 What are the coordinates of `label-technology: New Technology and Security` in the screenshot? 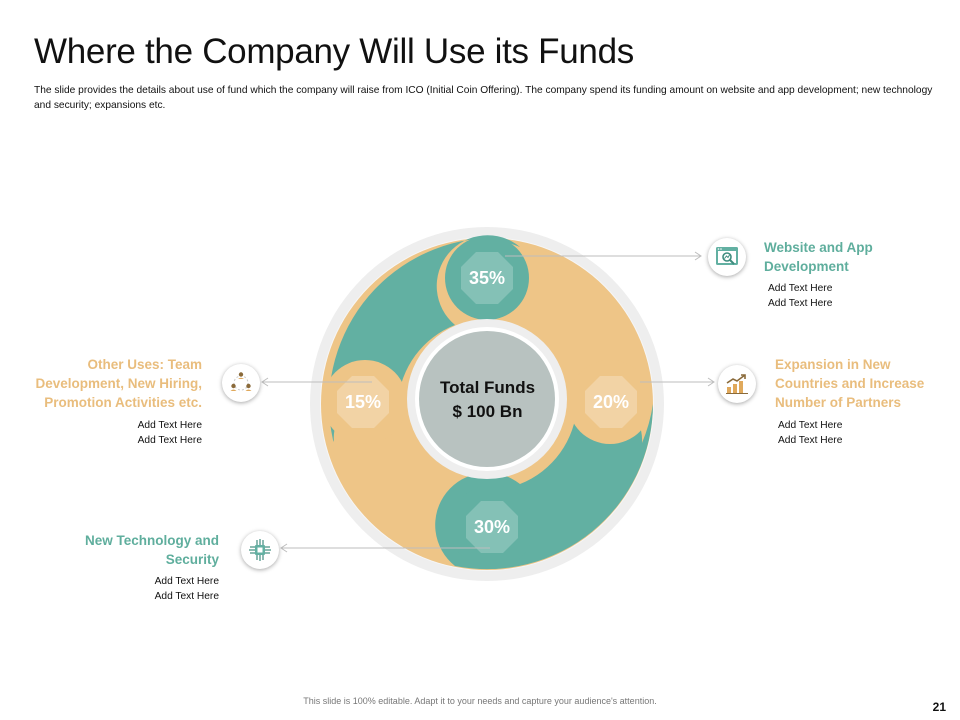 It's located at (151, 550).